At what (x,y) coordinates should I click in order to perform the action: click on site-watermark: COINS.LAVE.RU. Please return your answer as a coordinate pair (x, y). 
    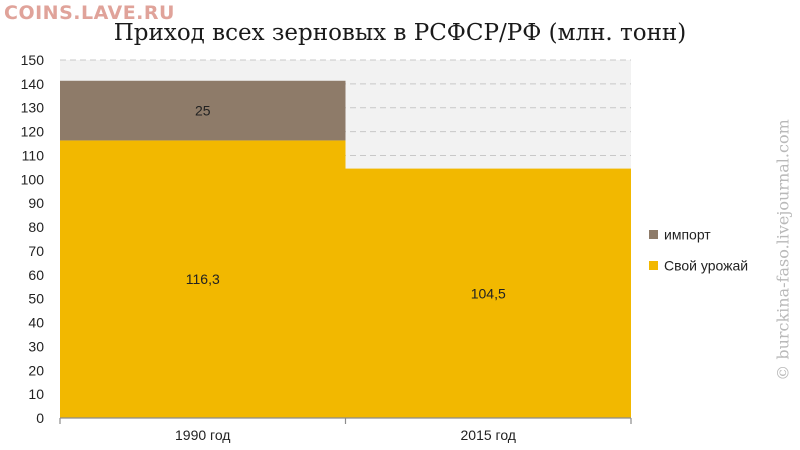
    Looking at the image, I should click on (89, 13).